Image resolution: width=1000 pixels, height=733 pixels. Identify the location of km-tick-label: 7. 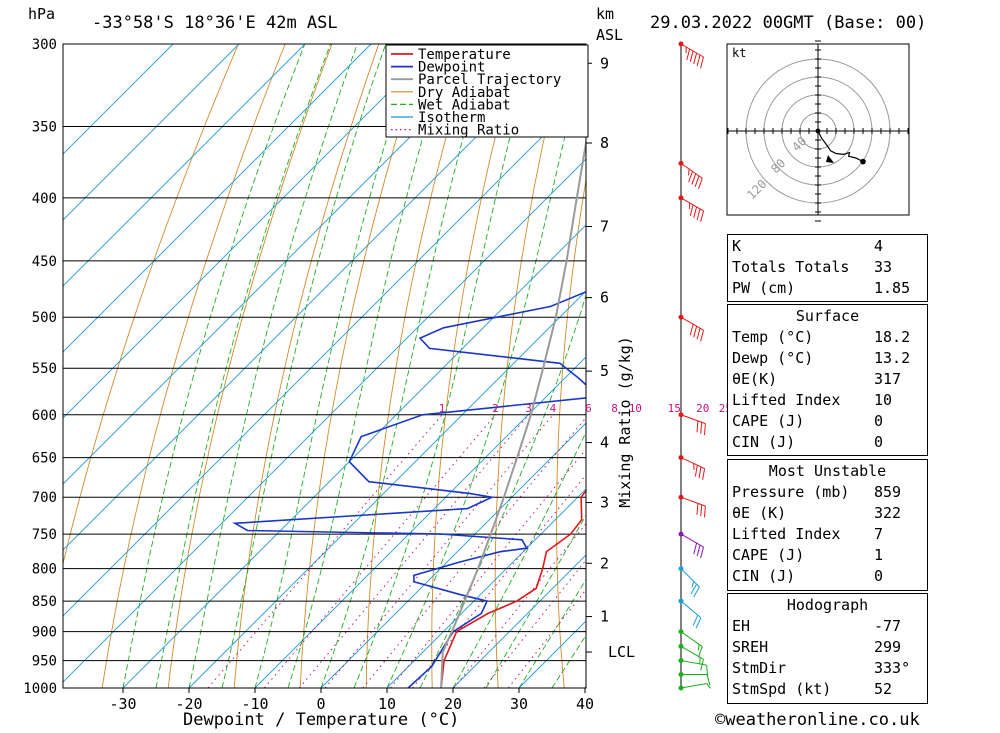
(604, 227).